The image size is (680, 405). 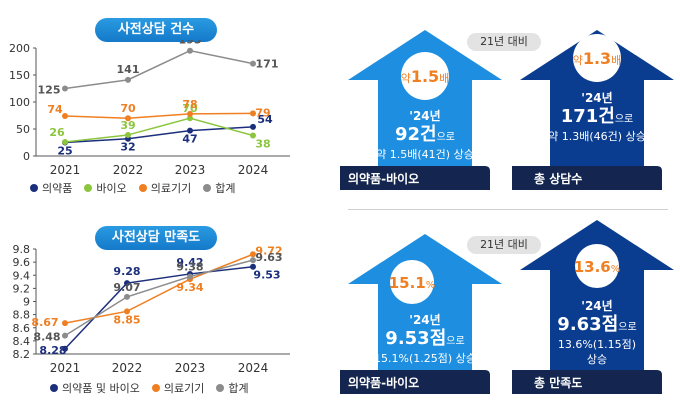 I want to click on data-label: 8.28, so click(x=52, y=350).